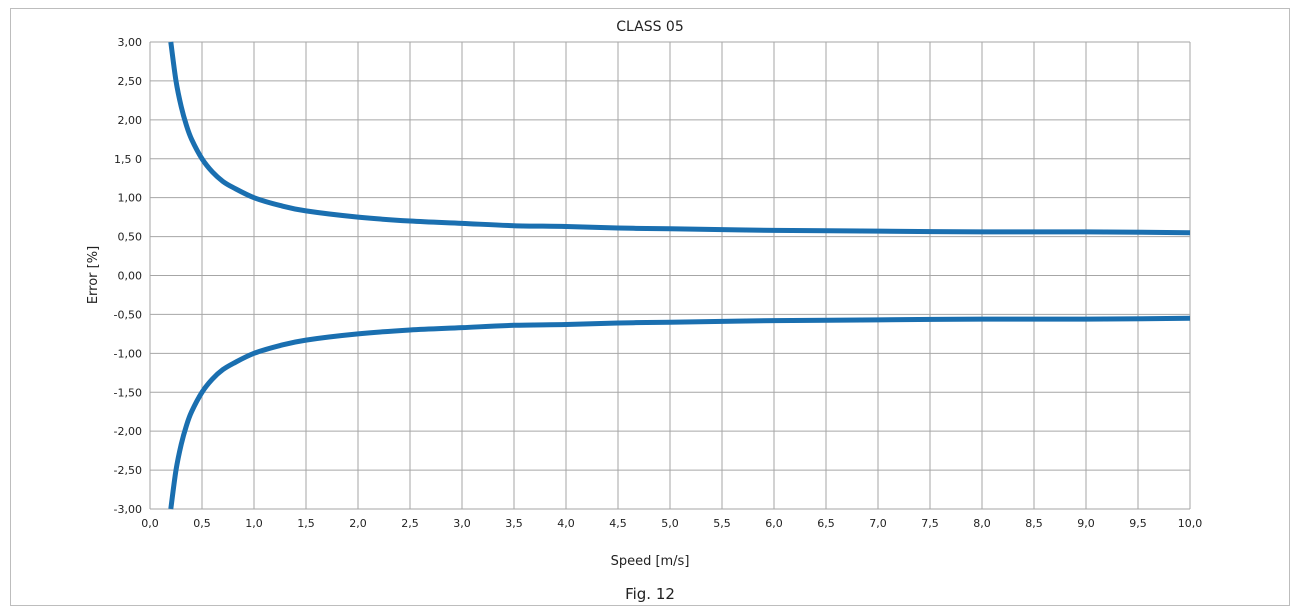 Image resolution: width=1300 pixels, height=612 pixels. What do you see at coordinates (566, 523) in the screenshot?
I see `x-tick-label: 4,0` at bounding box center [566, 523].